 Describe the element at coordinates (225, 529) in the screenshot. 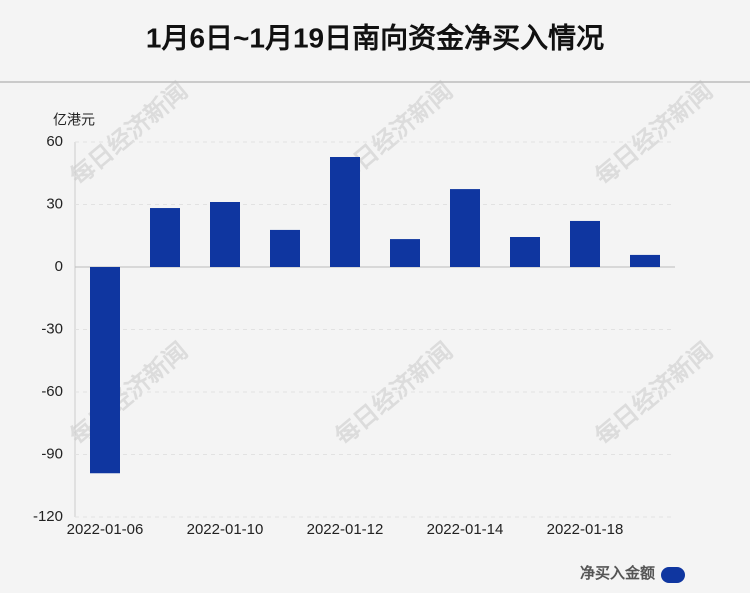

I see `x-tick-label: 2022-01-10` at that location.